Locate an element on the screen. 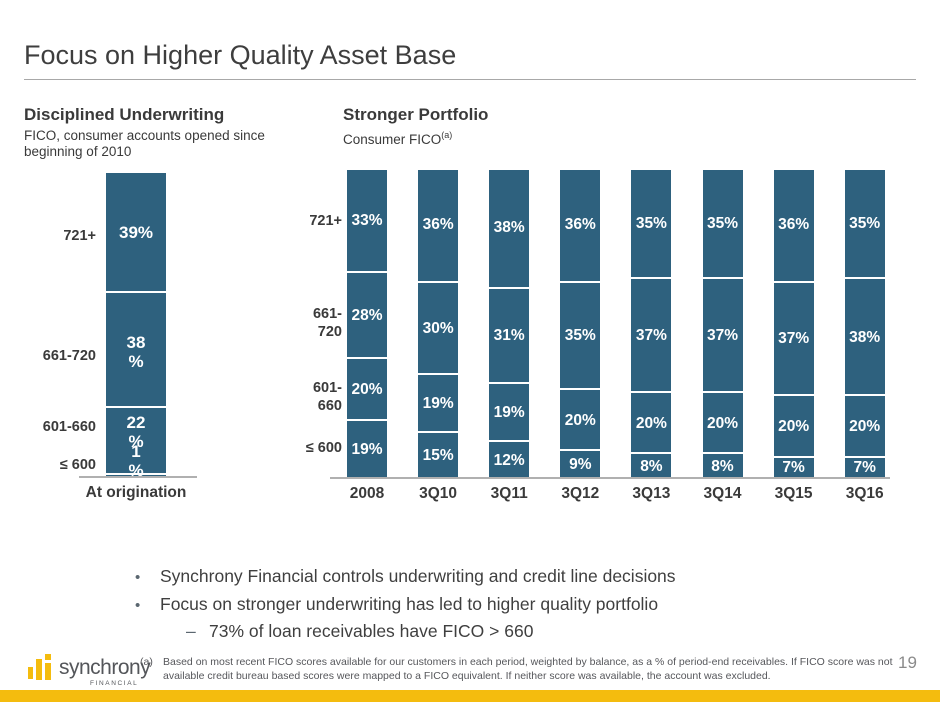 Image resolution: width=940 pixels, height=705 pixels. bar-segment: 7% is located at coordinates (793, 466).